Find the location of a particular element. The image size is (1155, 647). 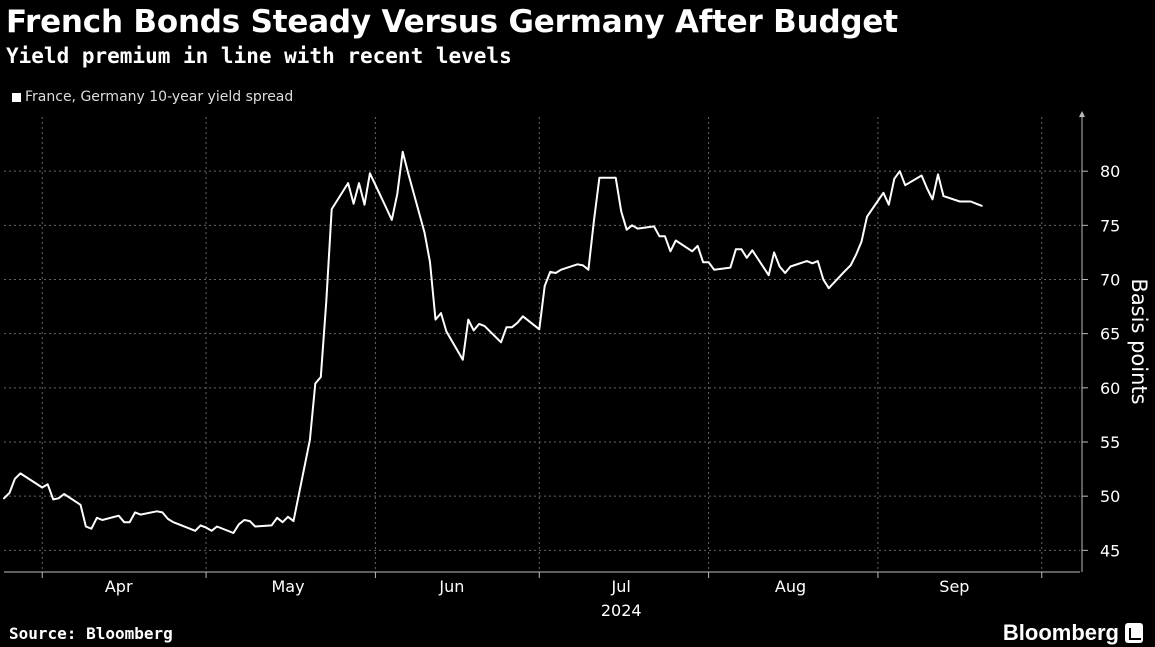

y-tick-label: 80 is located at coordinates (1110, 171).